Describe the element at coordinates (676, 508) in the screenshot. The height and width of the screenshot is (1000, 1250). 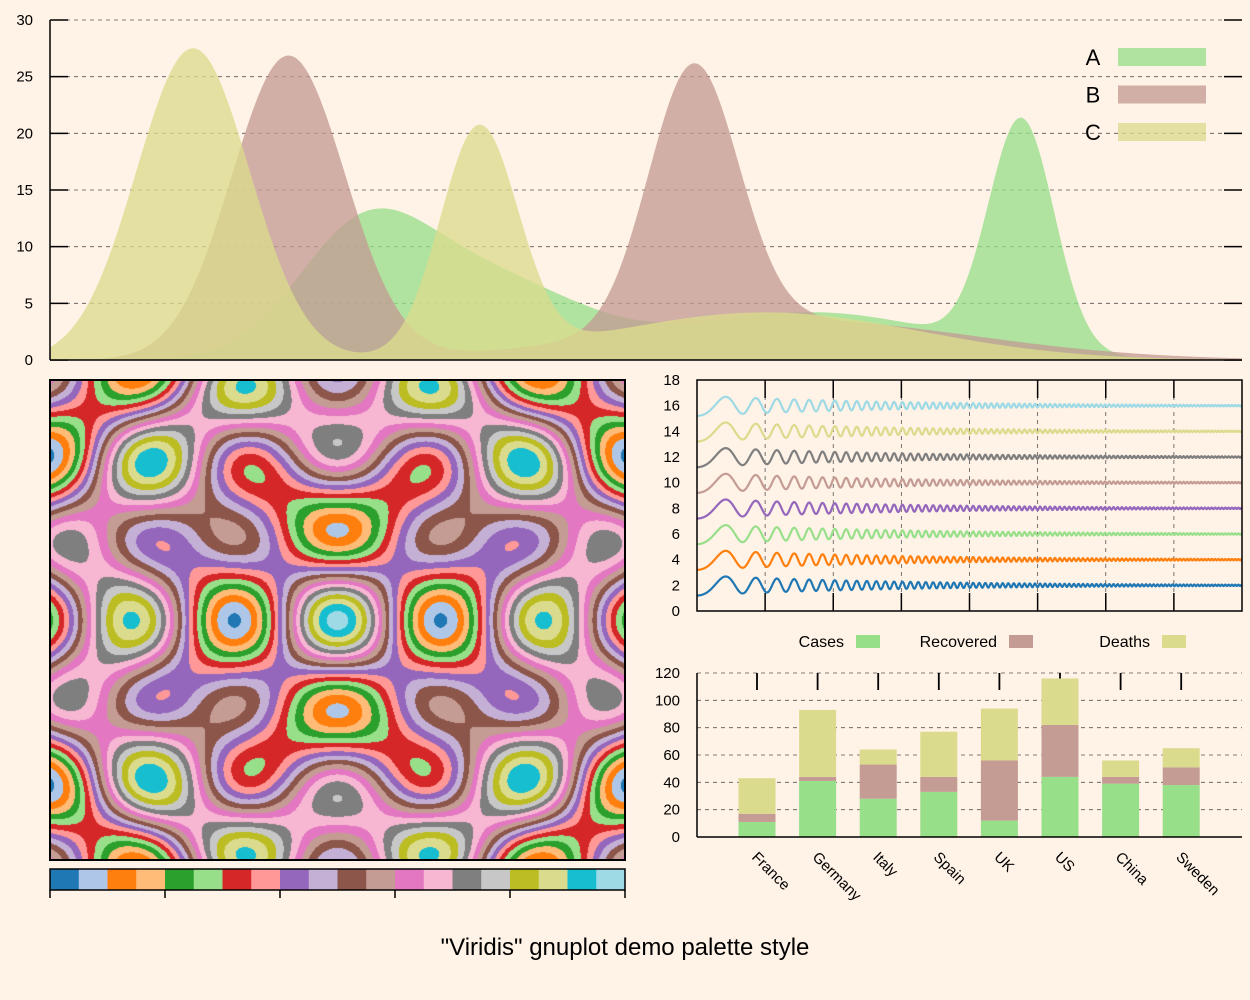
I see `y-tick-label: 8` at that location.